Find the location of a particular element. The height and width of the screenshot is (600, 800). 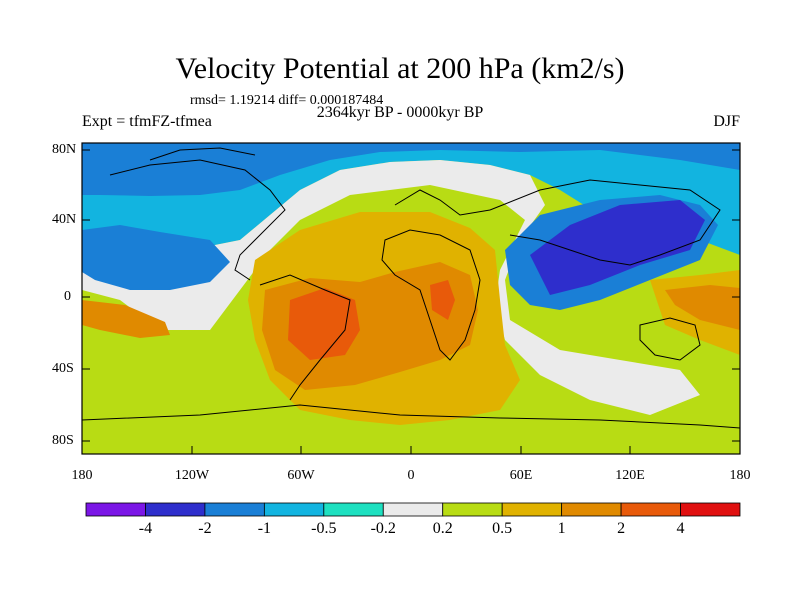

colorbar-label: -0.5 is located at coordinates (324, 528).